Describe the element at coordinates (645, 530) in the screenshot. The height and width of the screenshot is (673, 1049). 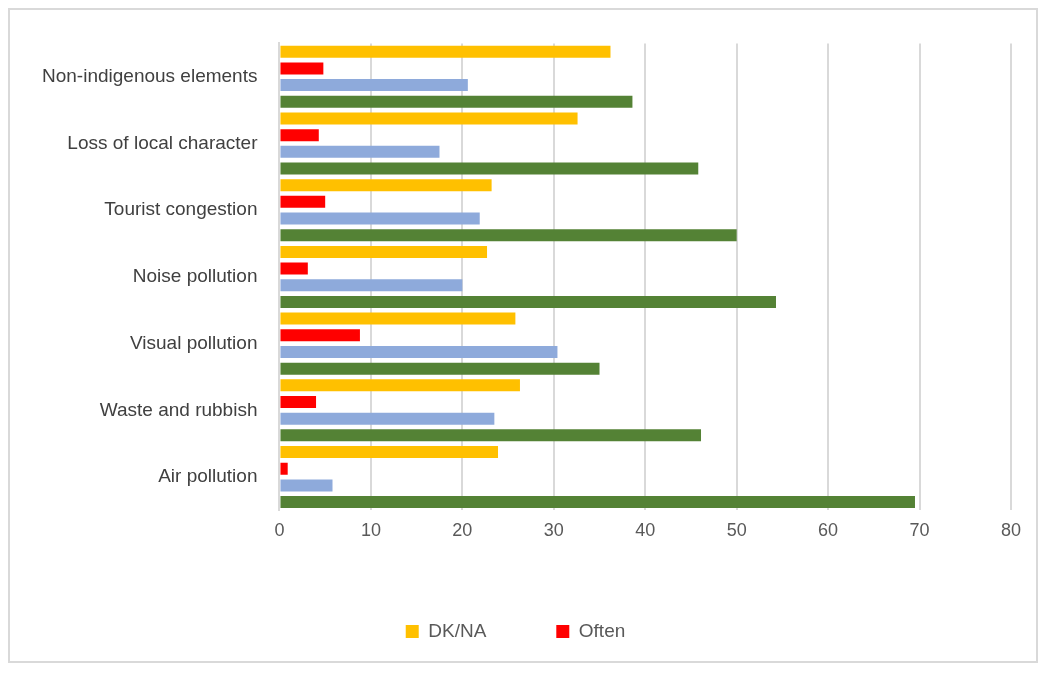
I see `x-tick-label: 40` at that location.